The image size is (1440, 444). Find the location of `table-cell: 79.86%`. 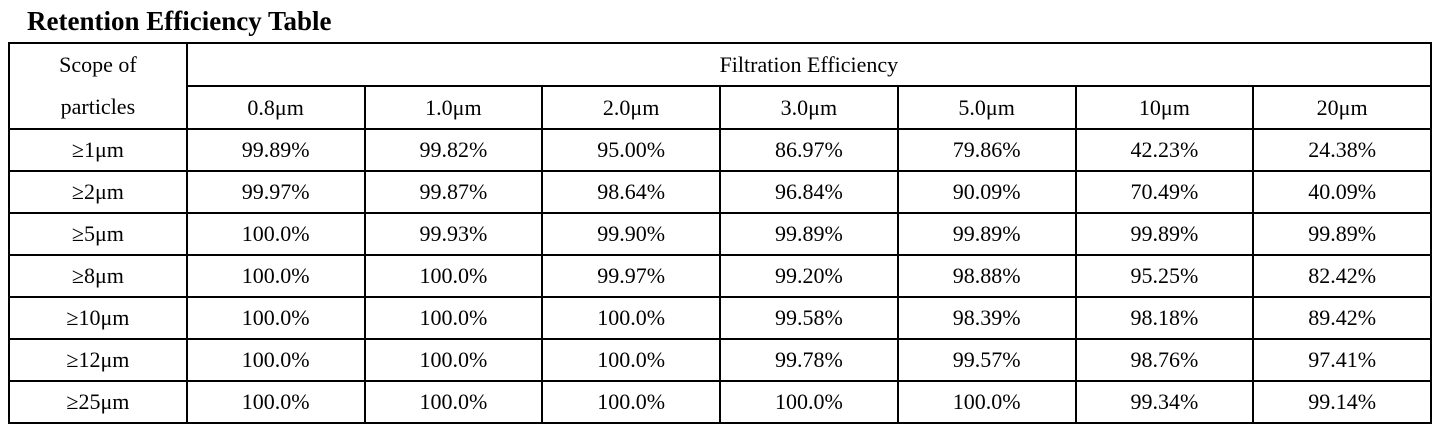

table-cell: 79.86% is located at coordinates (986, 150).